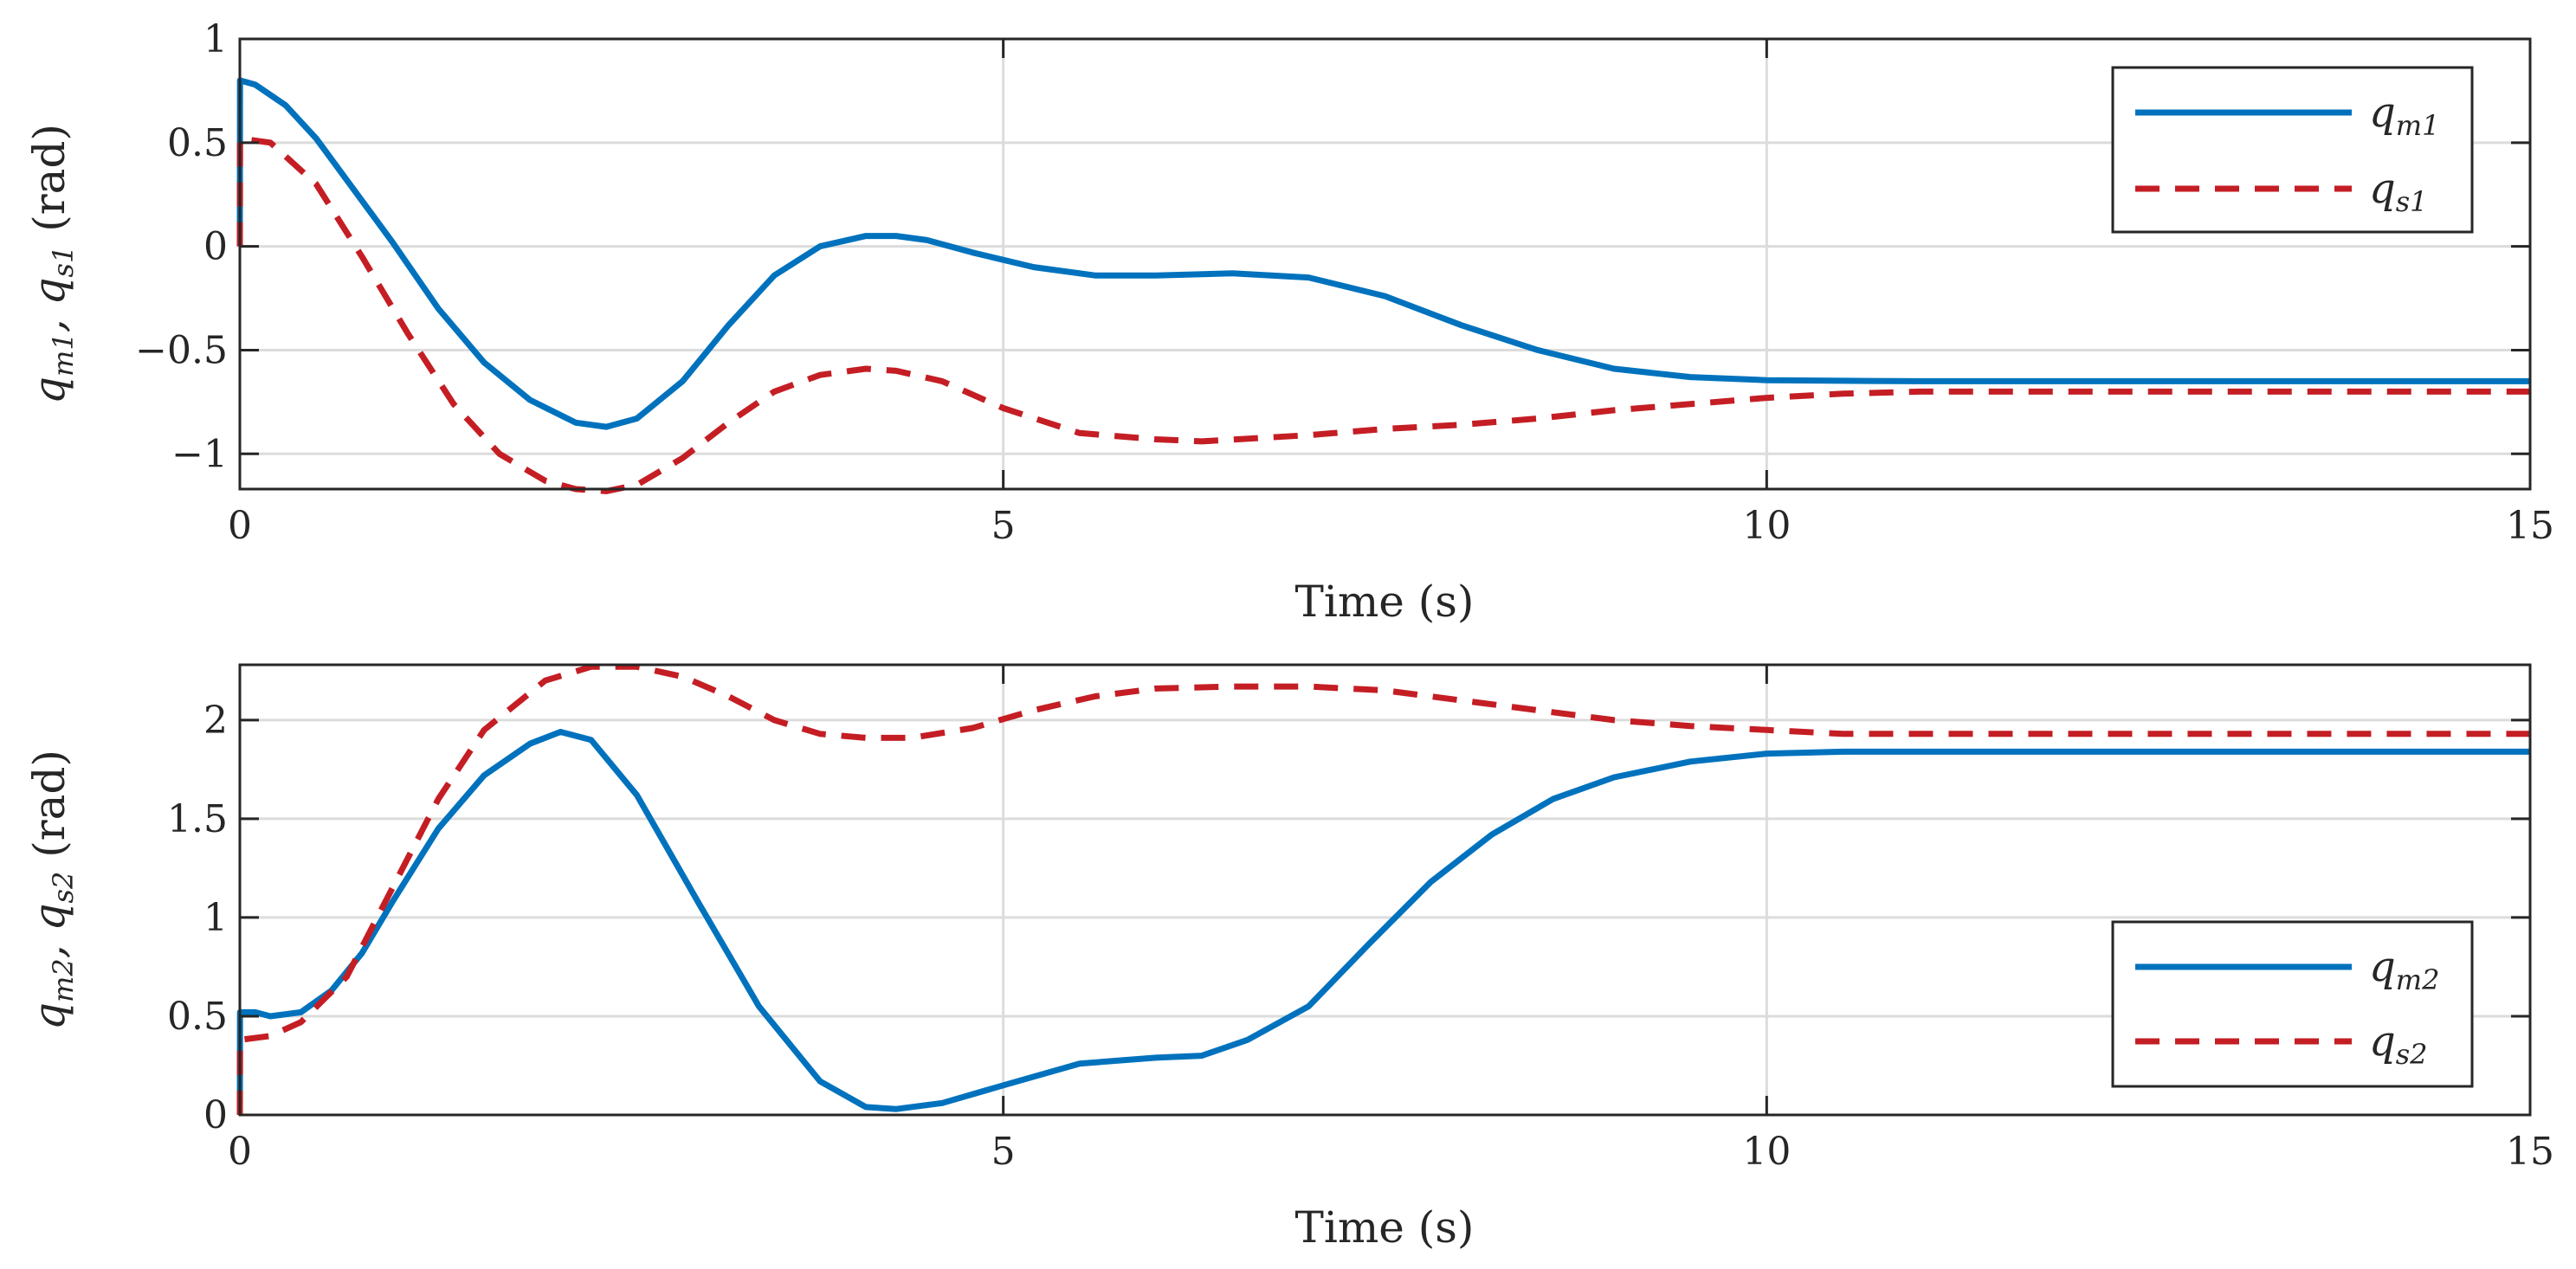 The image size is (2576, 1269). What do you see at coordinates (240, 526) in the screenshot?
I see `top-xtick-label: 0` at bounding box center [240, 526].